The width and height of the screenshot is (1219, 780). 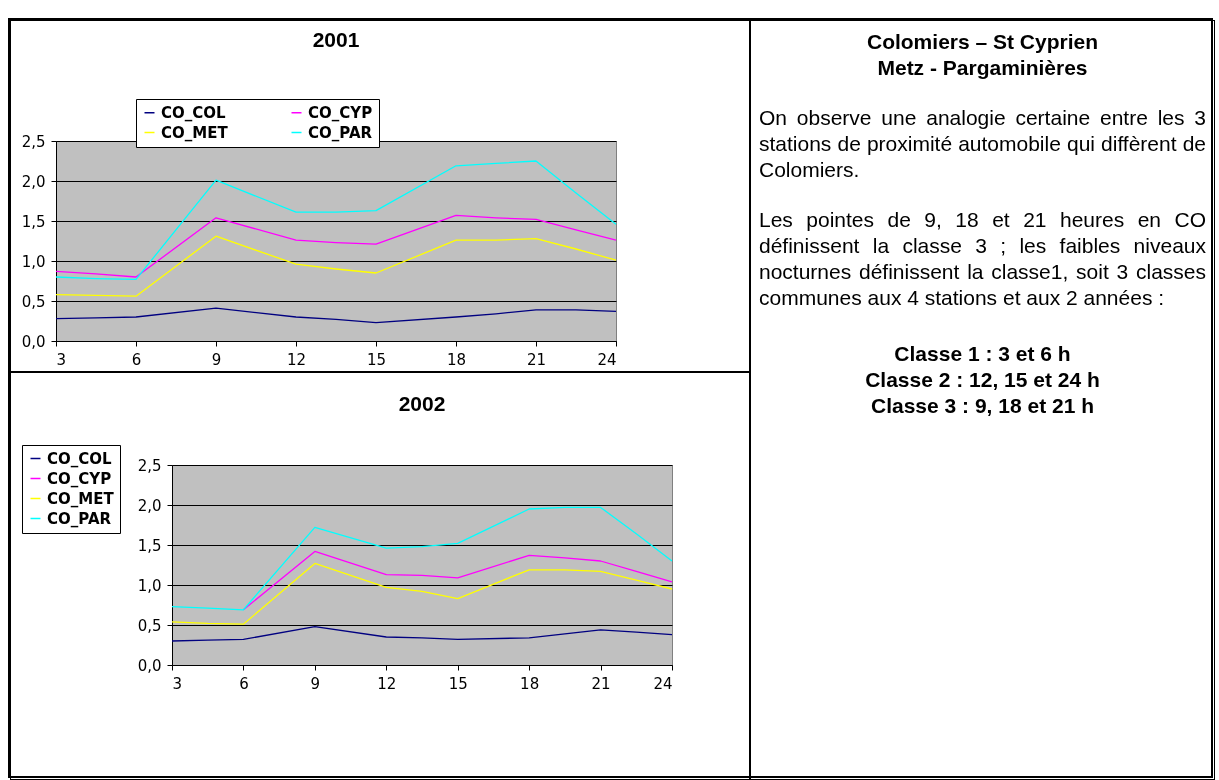 I want to click on text: On observe une analogie certaine entre les 3 stations de proximité automobile qui diffèrent de Colomiers., so click(x=982, y=144).